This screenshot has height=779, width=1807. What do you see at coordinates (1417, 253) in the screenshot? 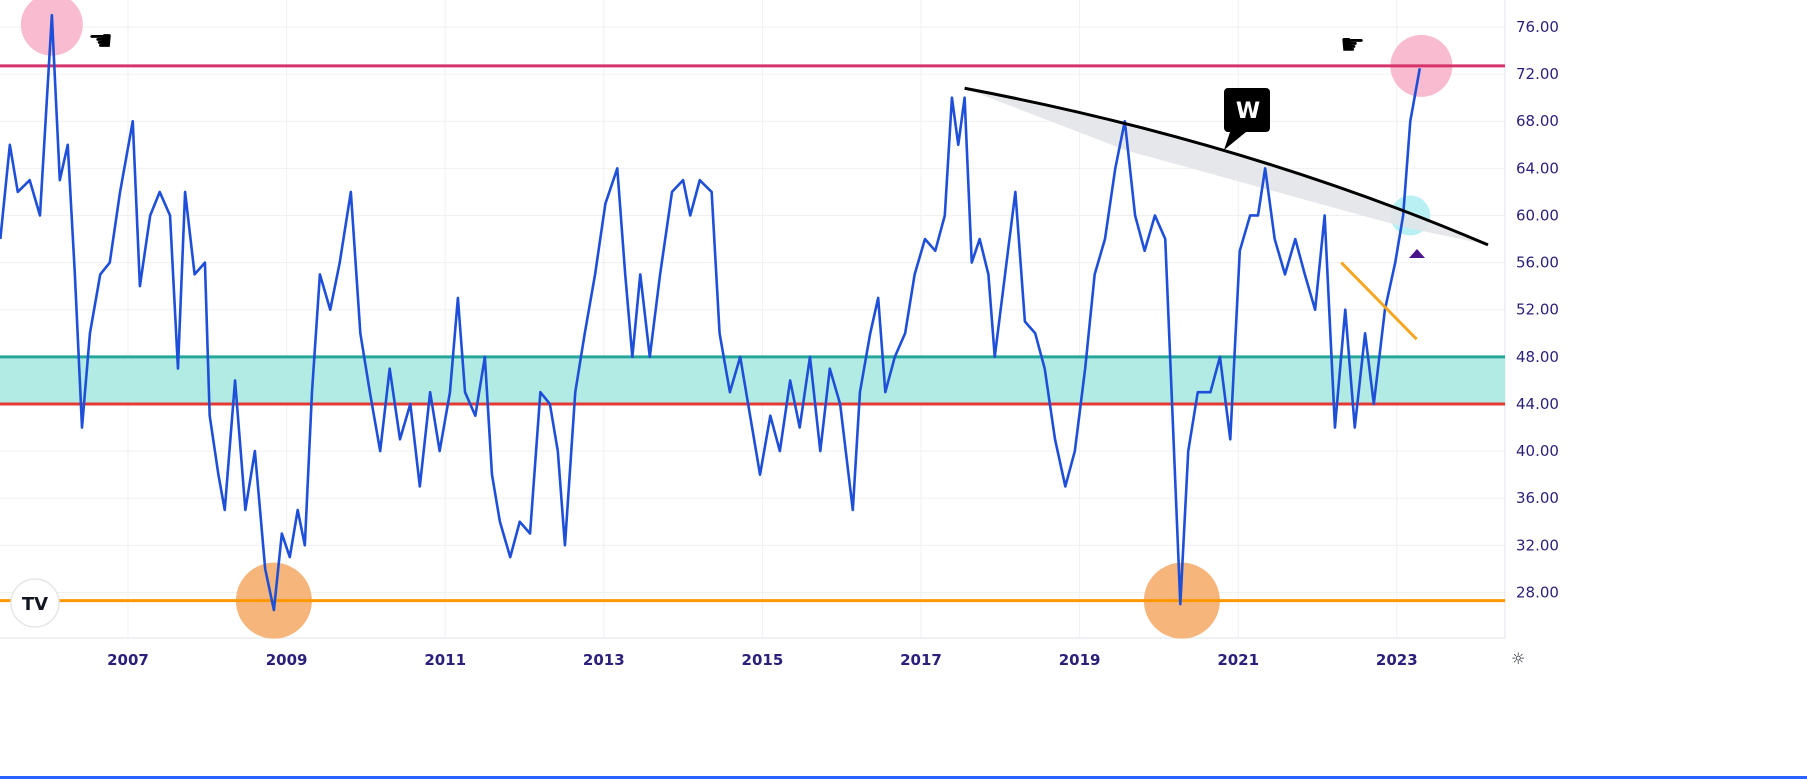
I see `triangle-up-icon` at bounding box center [1417, 253].